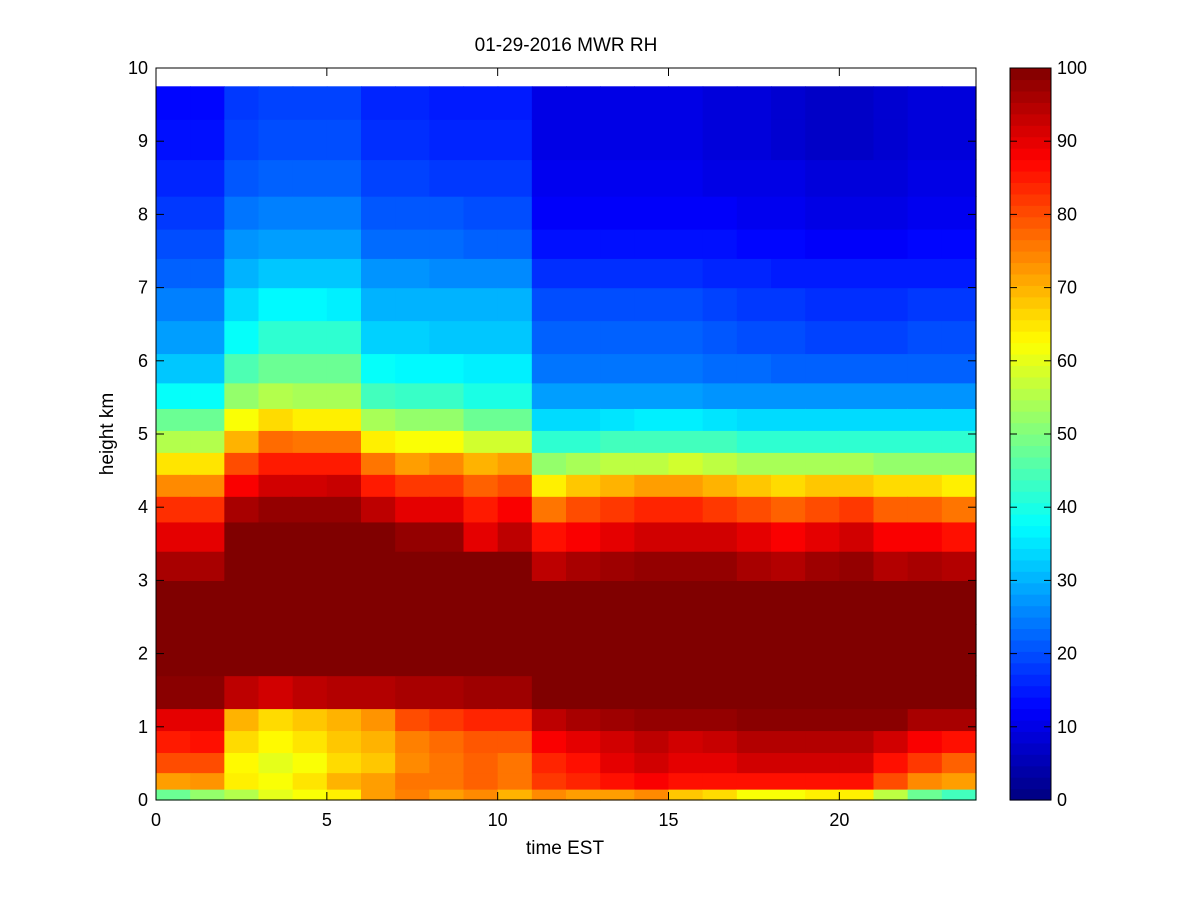 The height and width of the screenshot is (900, 1200). Describe the element at coordinates (1067, 580) in the screenshot. I see `colorbar-tick-label: 30` at that location.